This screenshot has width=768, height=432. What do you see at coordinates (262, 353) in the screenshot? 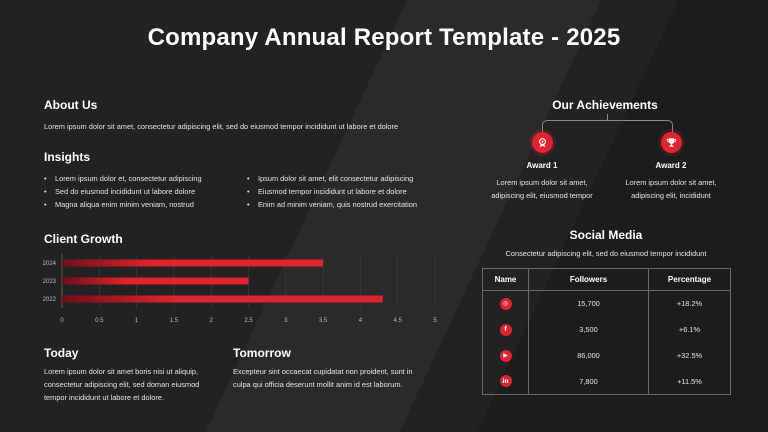
I see `tomorrow-heading: Tomorrow` at bounding box center [262, 353].